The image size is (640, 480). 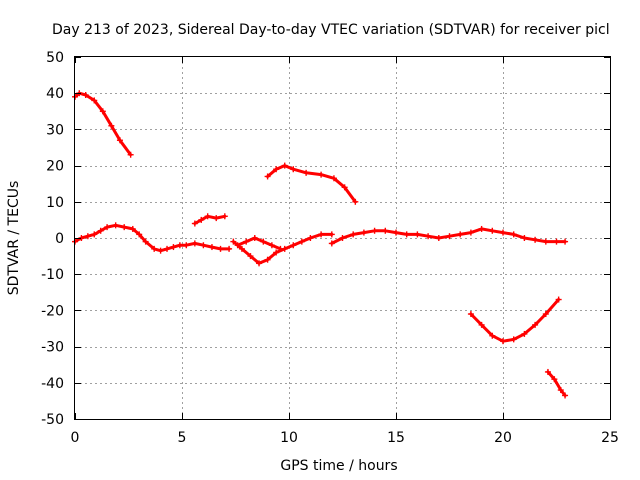 I want to click on x-axis-label: GPS time / hours, so click(x=338, y=466).